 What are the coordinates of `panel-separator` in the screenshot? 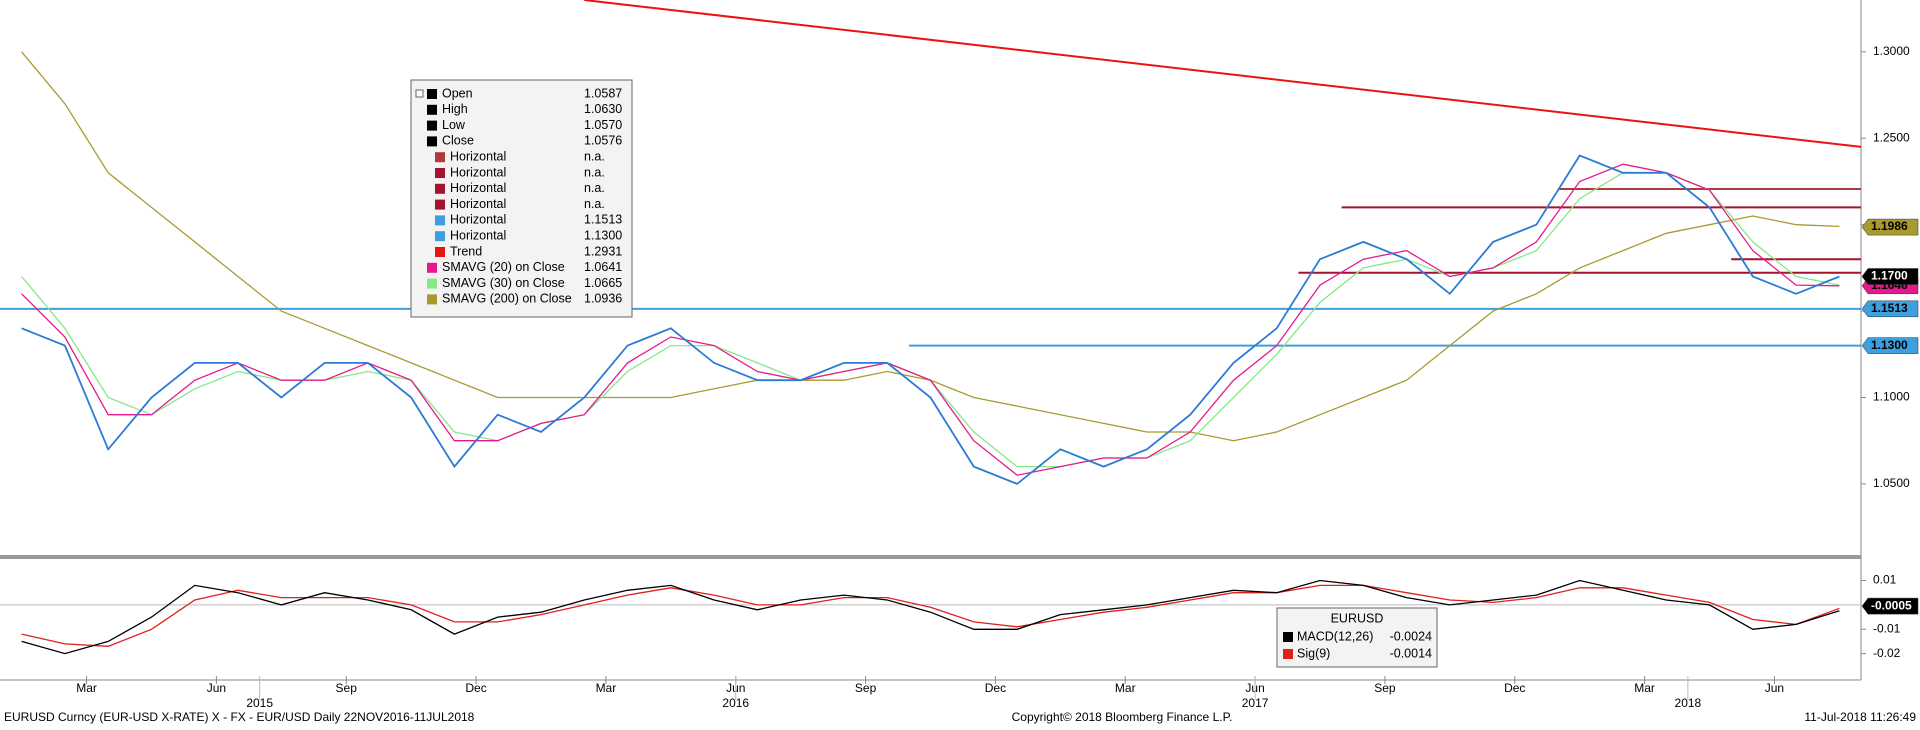 It's located at (930, 557).